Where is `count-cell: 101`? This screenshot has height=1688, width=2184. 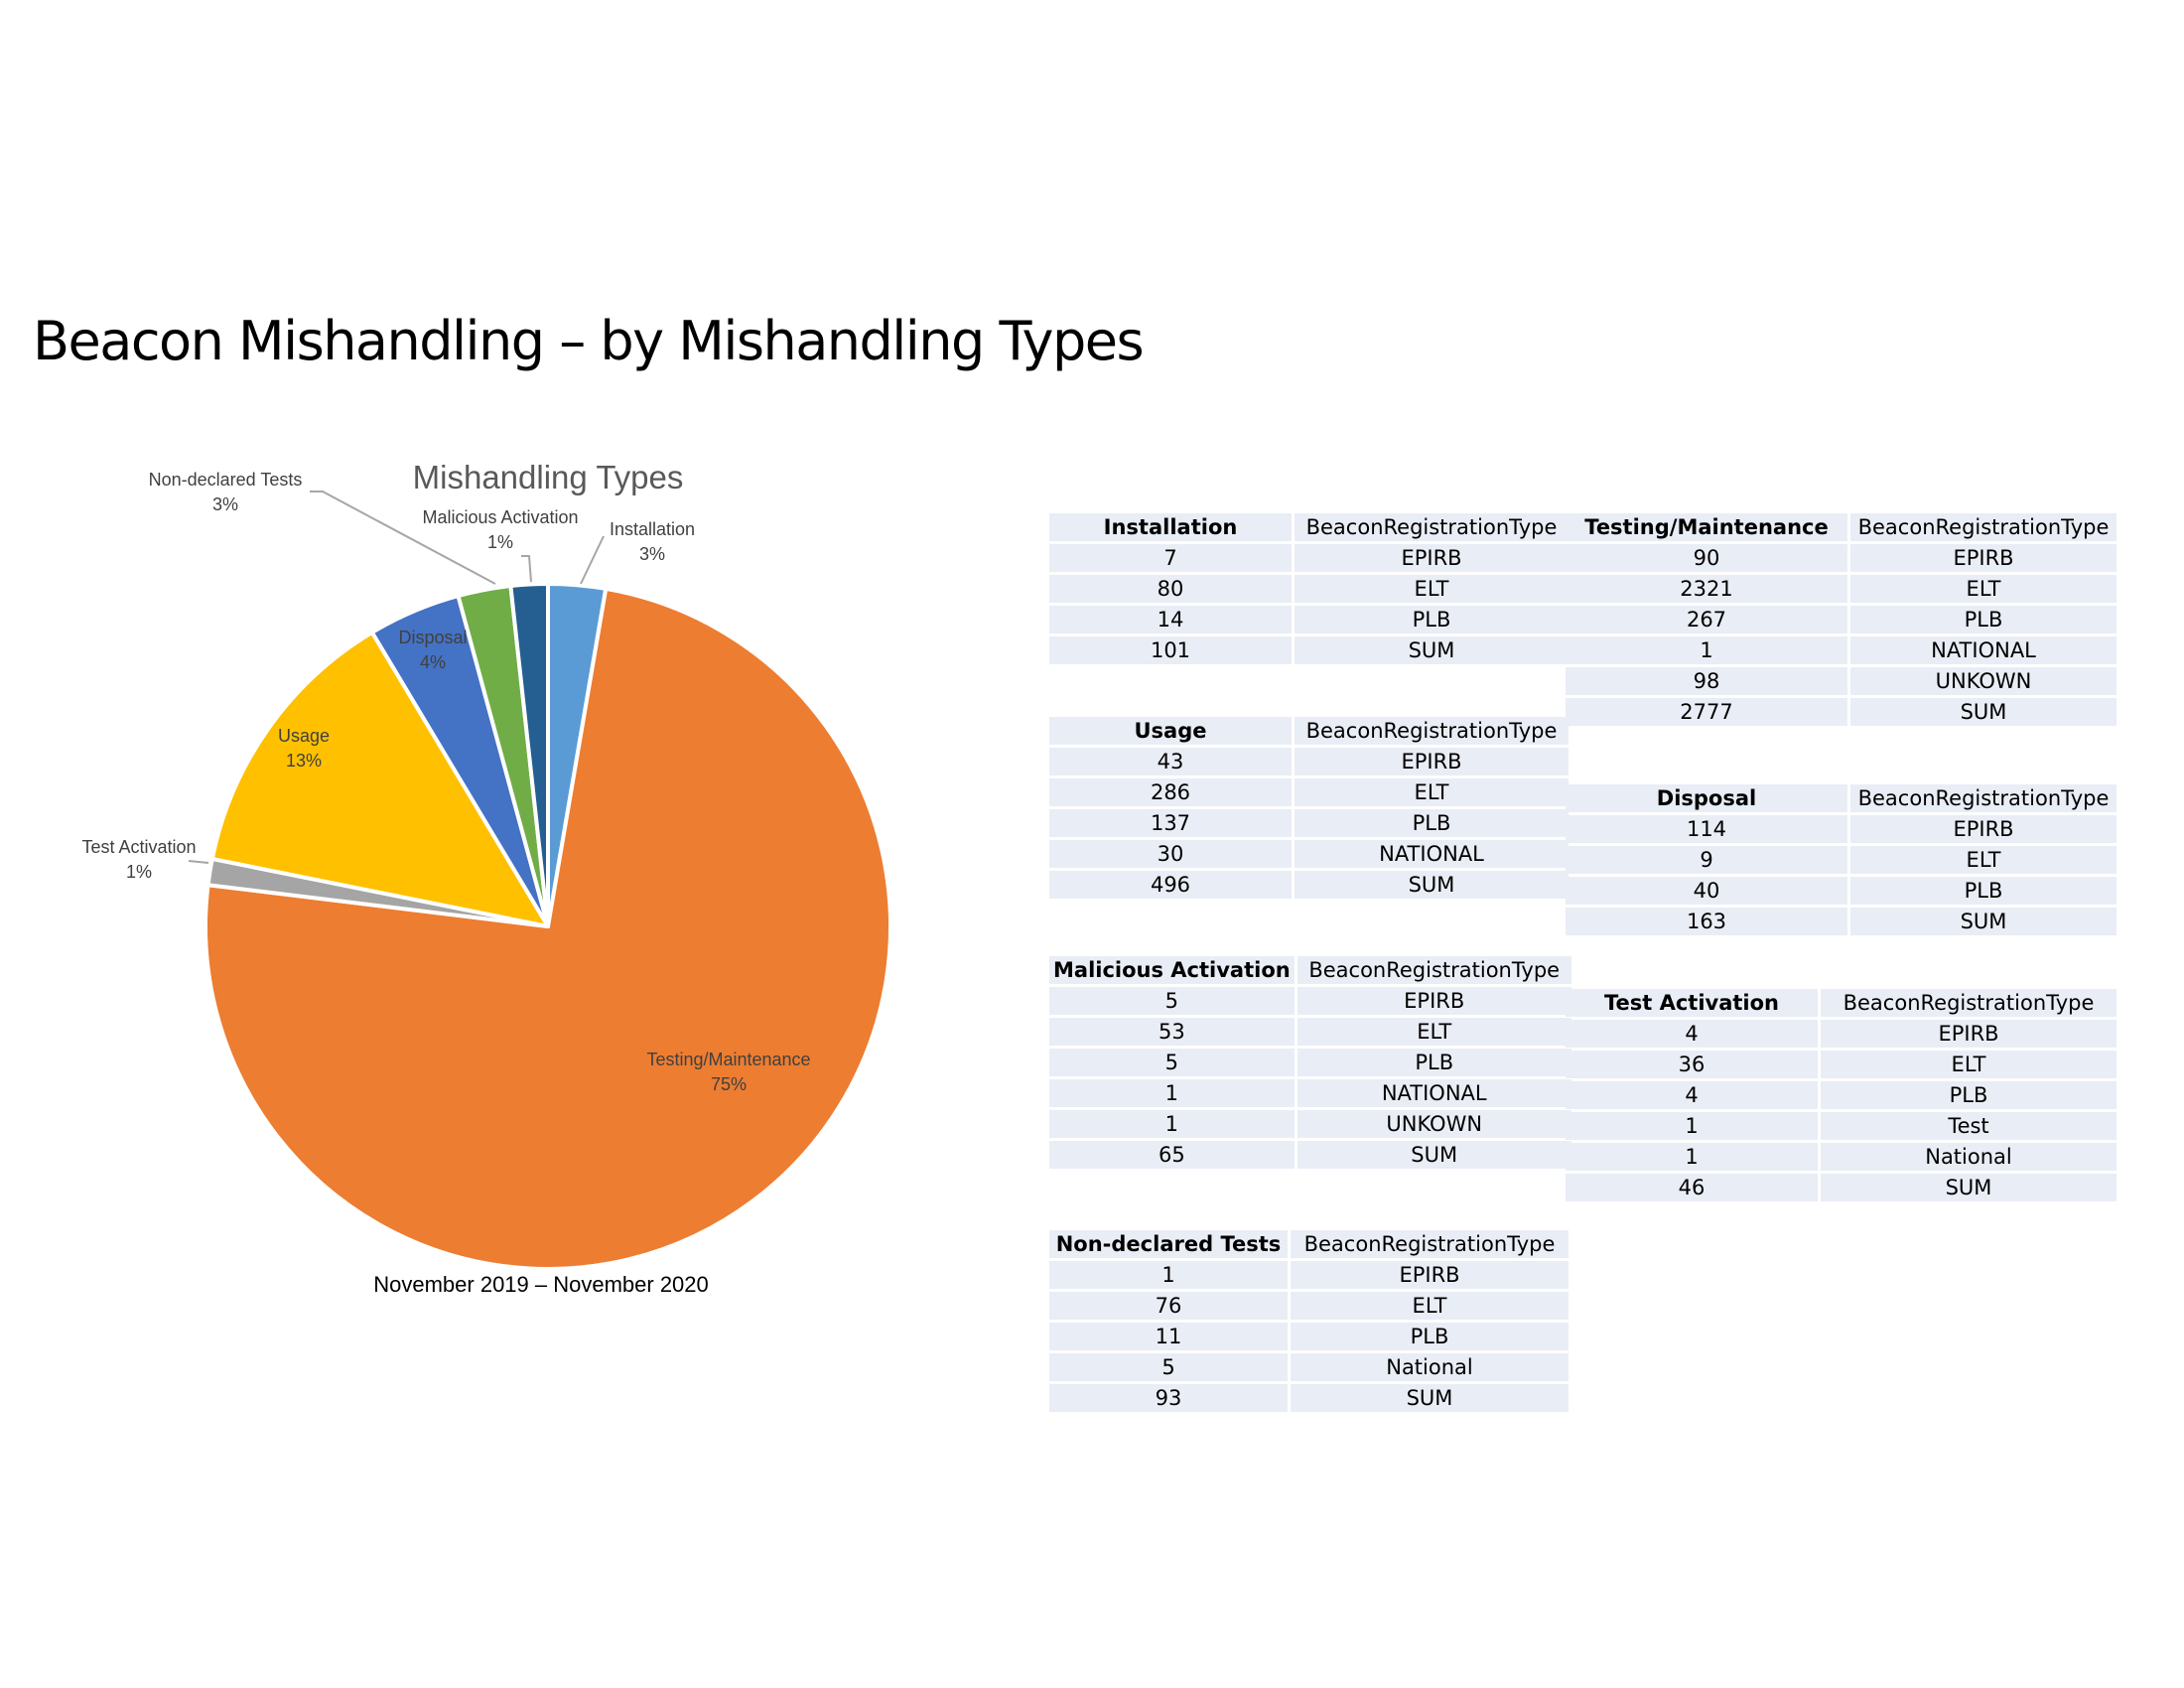
count-cell: 101 is located at coordinates (1170, 650).